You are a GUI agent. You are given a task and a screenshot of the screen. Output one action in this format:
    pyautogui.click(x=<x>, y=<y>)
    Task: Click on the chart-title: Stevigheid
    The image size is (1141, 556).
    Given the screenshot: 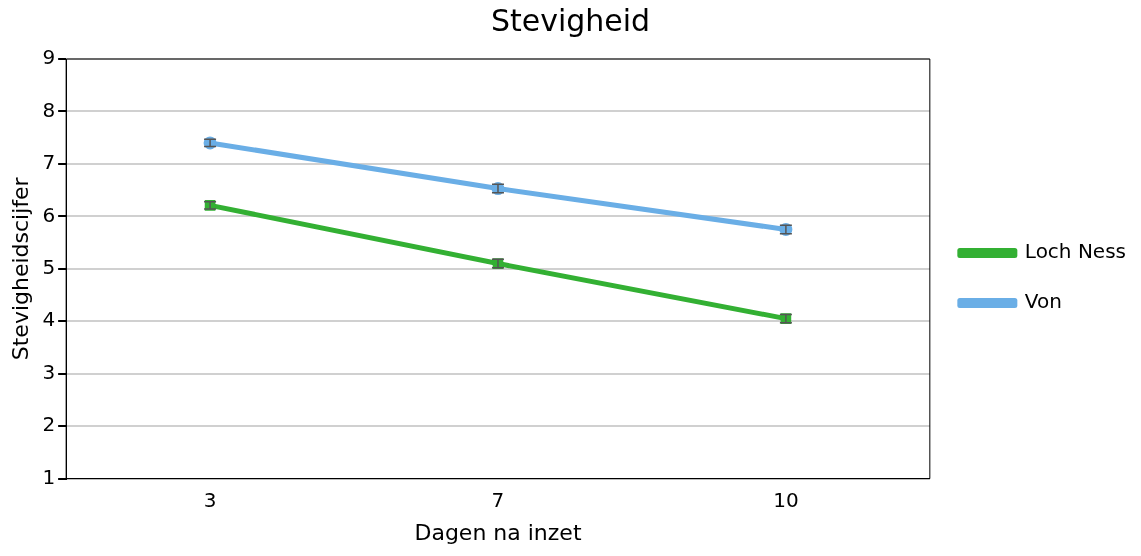 What is the action you would take?
    pyautogui.click(x=570, y=20)
    